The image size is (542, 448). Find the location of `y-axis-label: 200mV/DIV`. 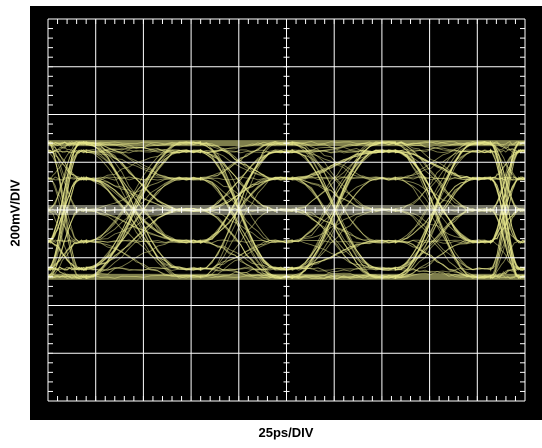

y-axis-label: 200mV/DIV is located at coordinates (15, 213).